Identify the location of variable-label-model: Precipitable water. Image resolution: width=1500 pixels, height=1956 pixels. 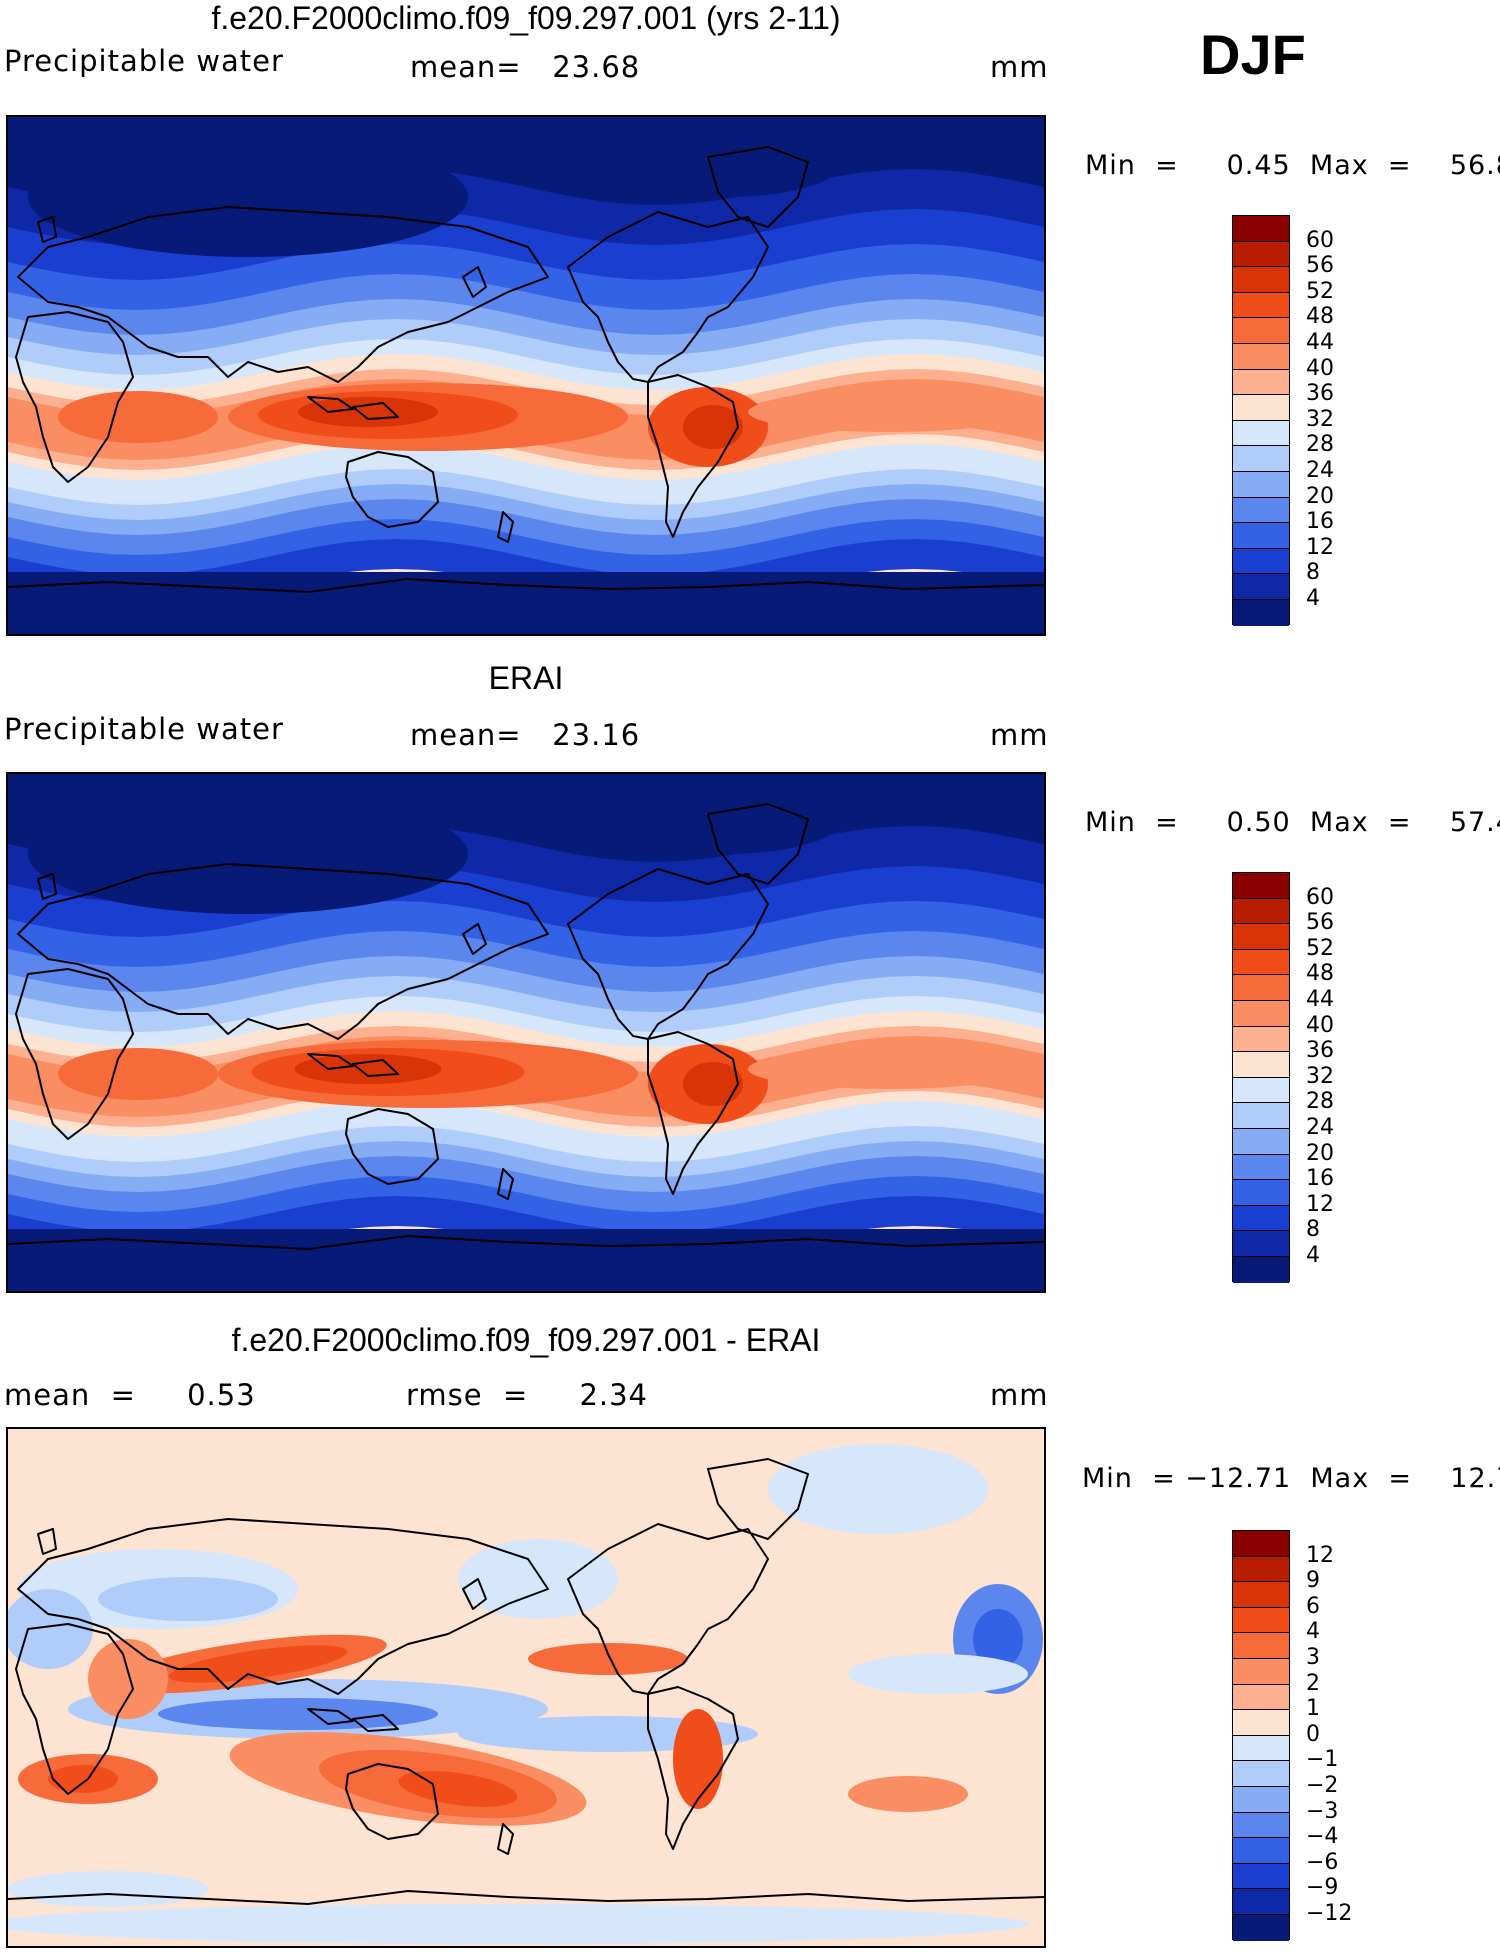
(144, 61).